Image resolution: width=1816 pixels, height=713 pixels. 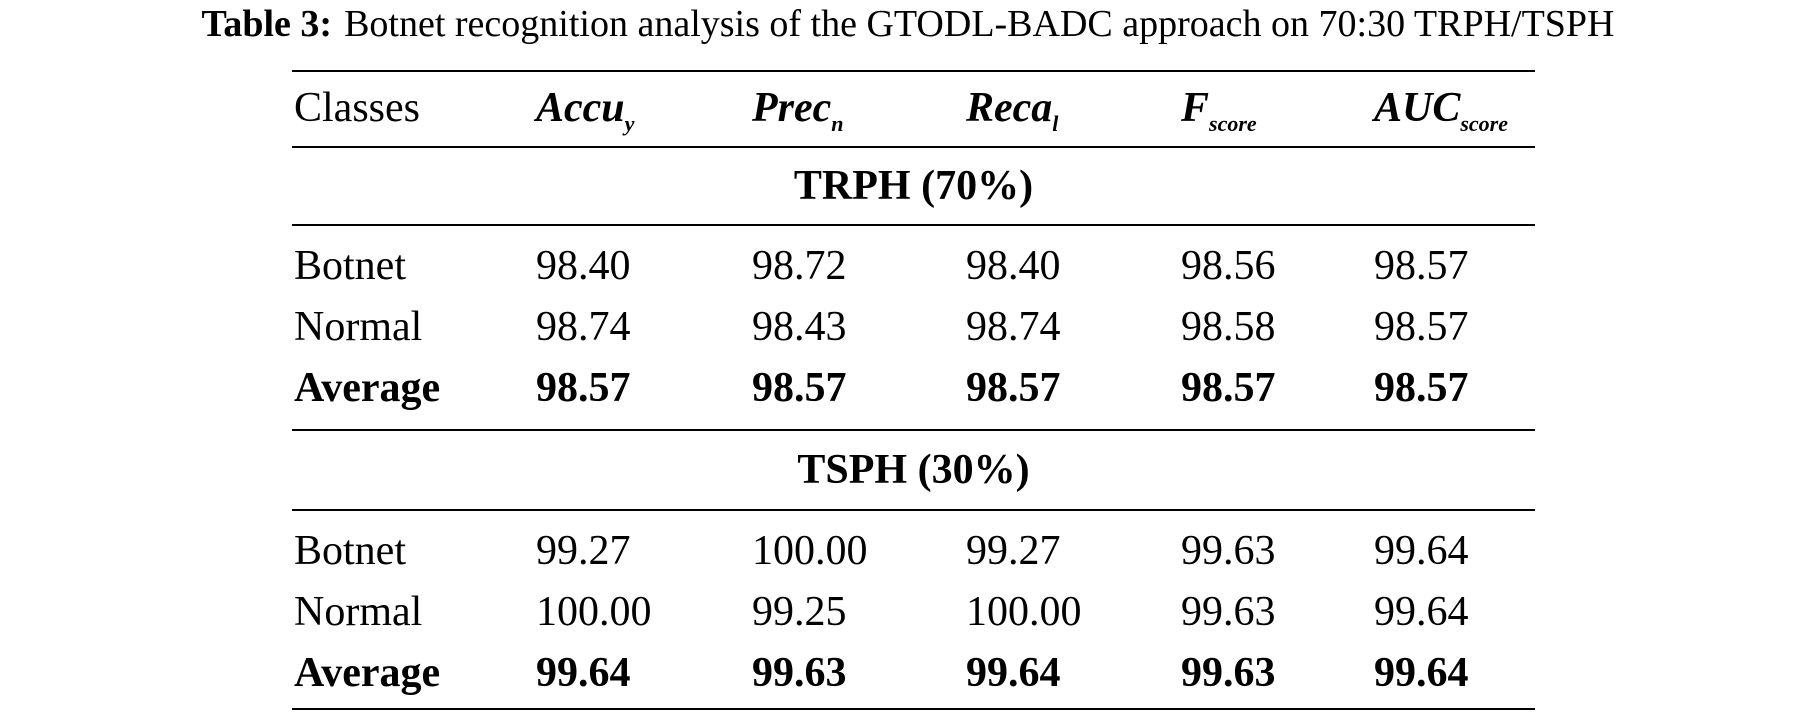 I want to click on table-cell-accuracy: 100.00, so click(x=594, y=612).